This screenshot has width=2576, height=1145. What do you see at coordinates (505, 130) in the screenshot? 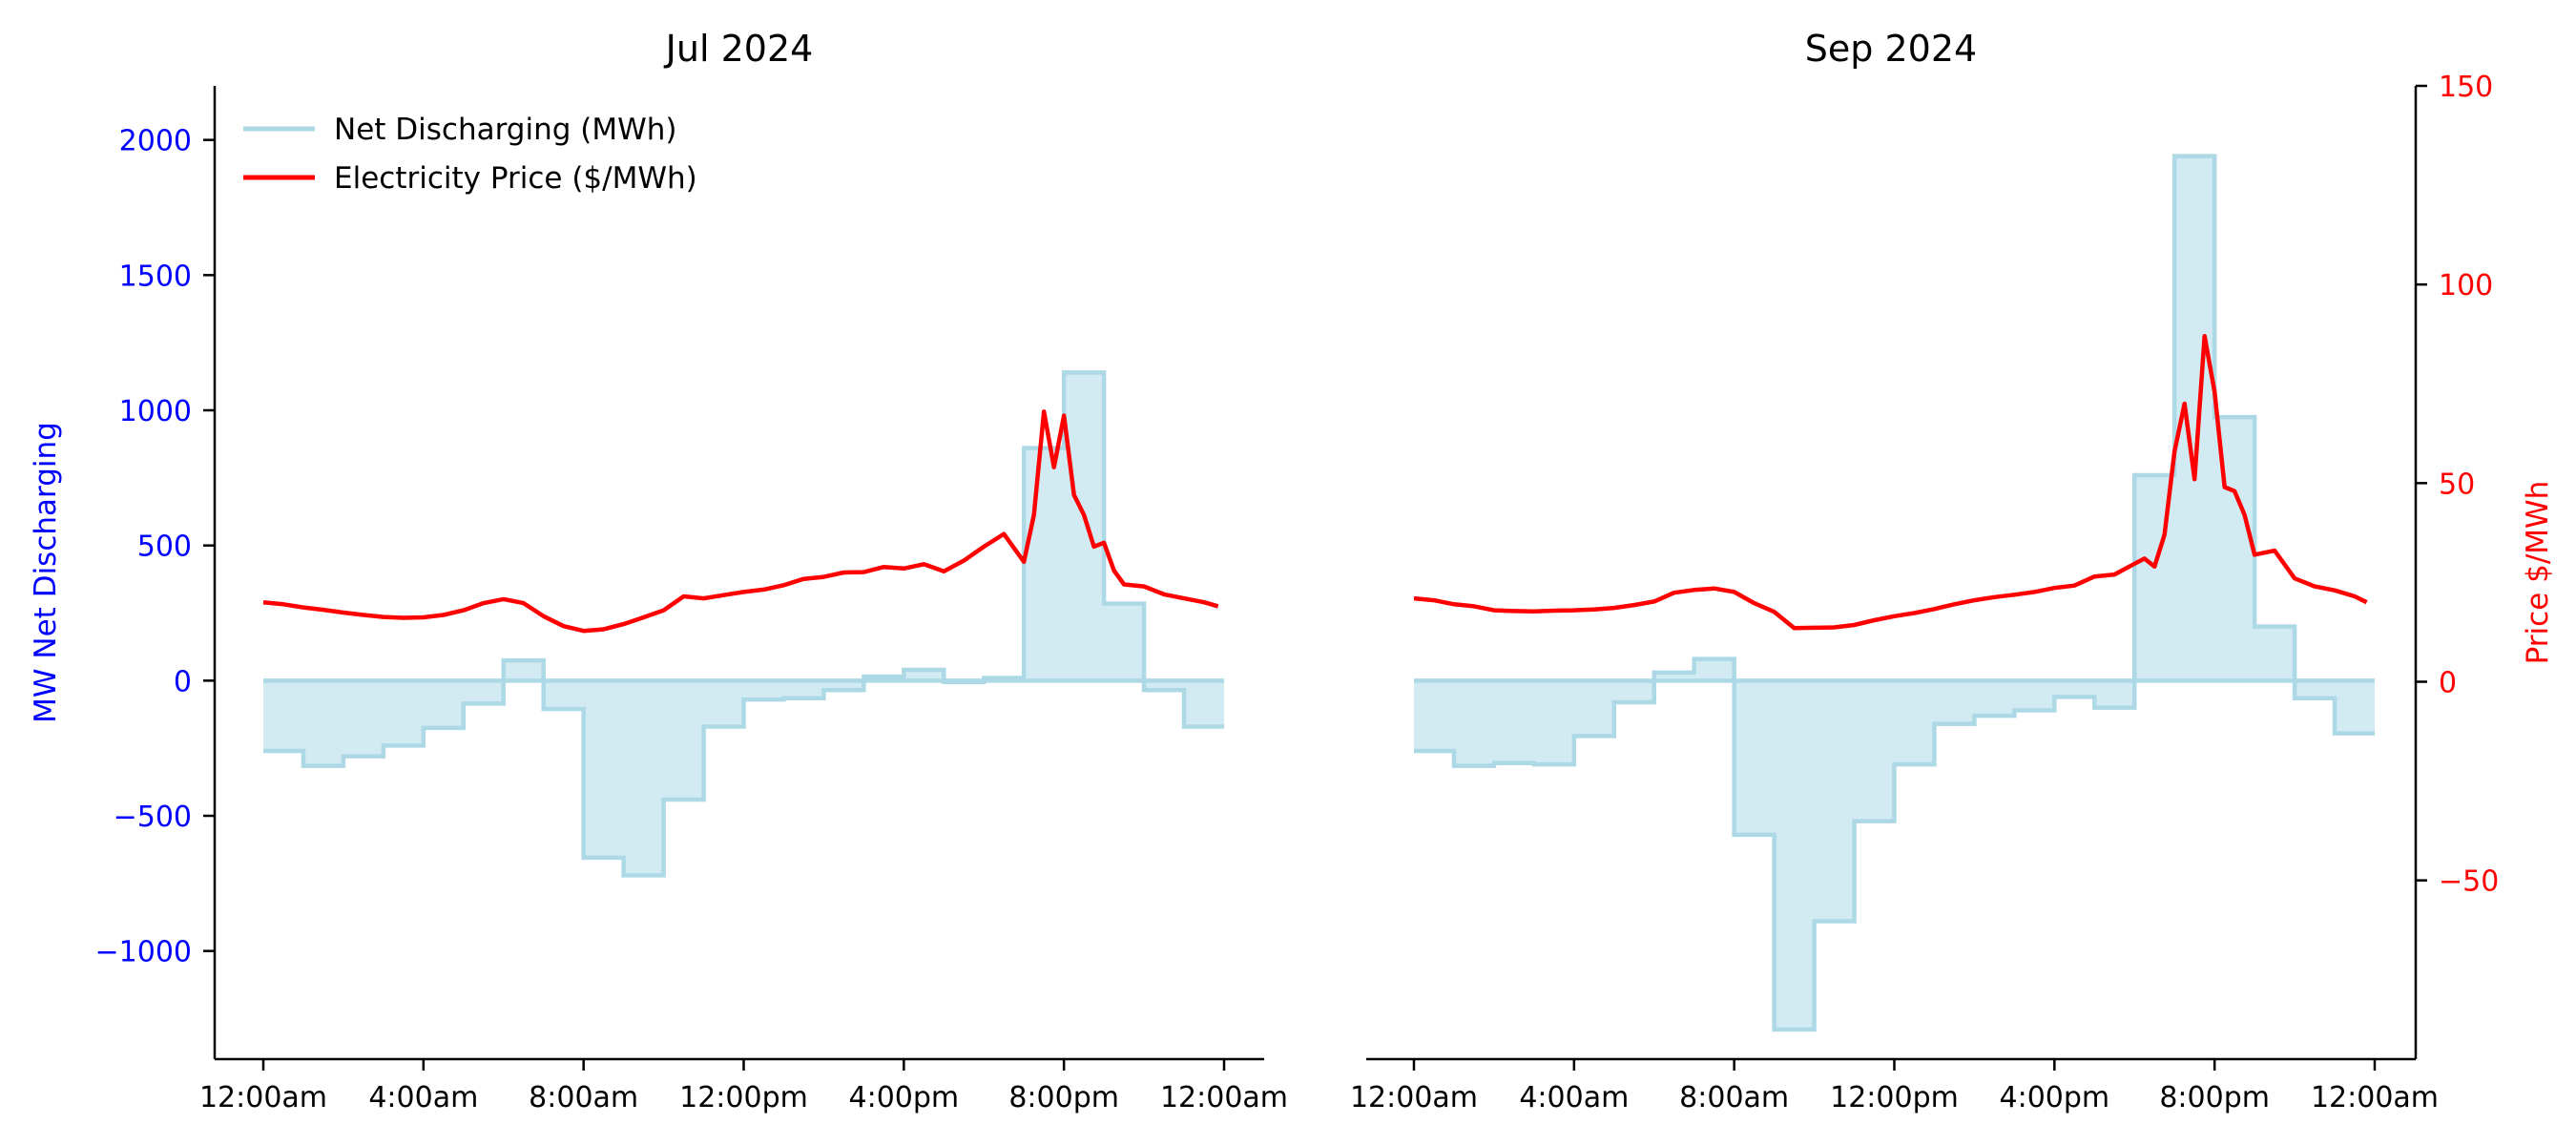
I see `legend-label: Net Discharging (MWh)` at bounding box center [505, 130].